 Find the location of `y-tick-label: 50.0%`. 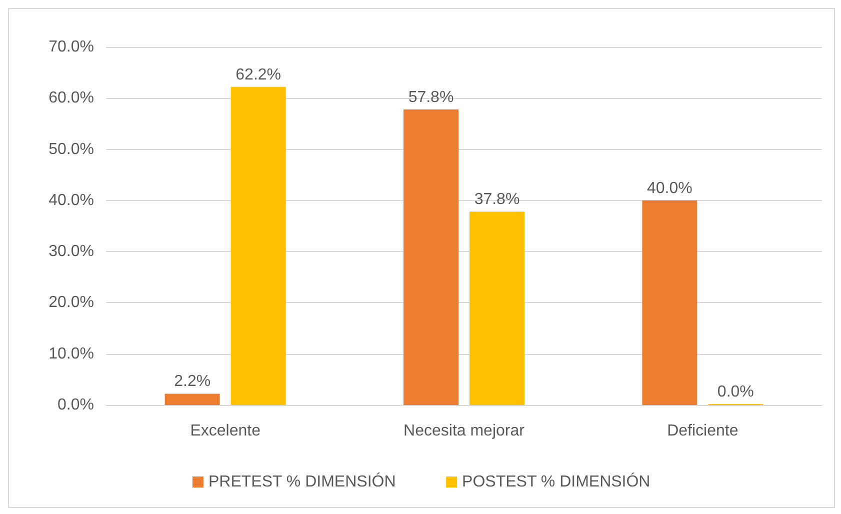

y-tick-label: 50.0% is located at coordinates (71, 149).